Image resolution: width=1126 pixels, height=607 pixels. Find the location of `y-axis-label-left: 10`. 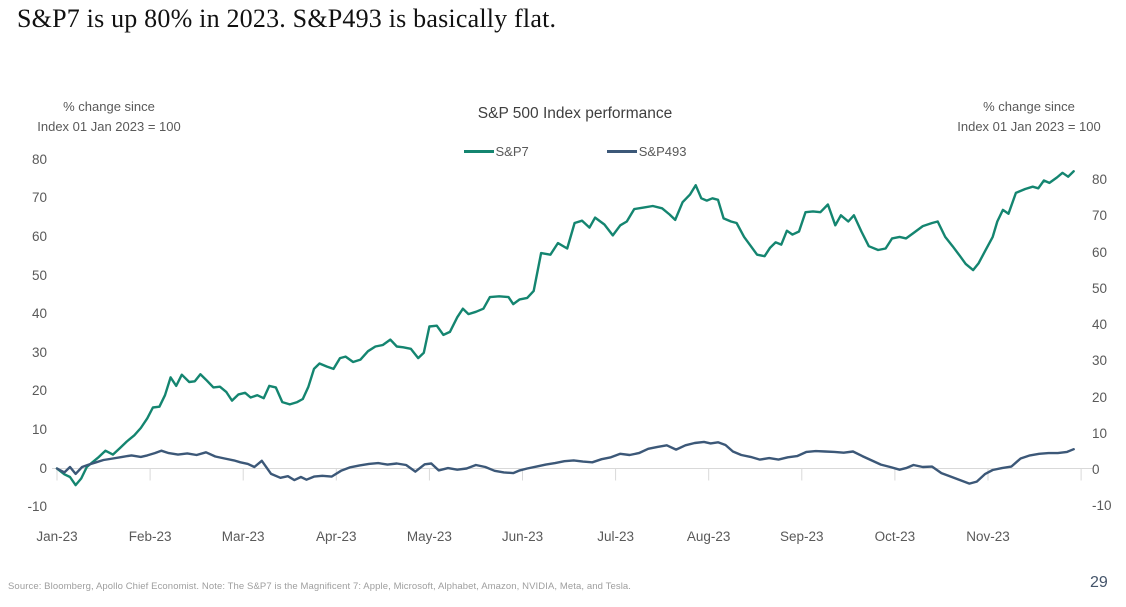

y-axis-label-left: 10 is located at coordinates (39, 429).